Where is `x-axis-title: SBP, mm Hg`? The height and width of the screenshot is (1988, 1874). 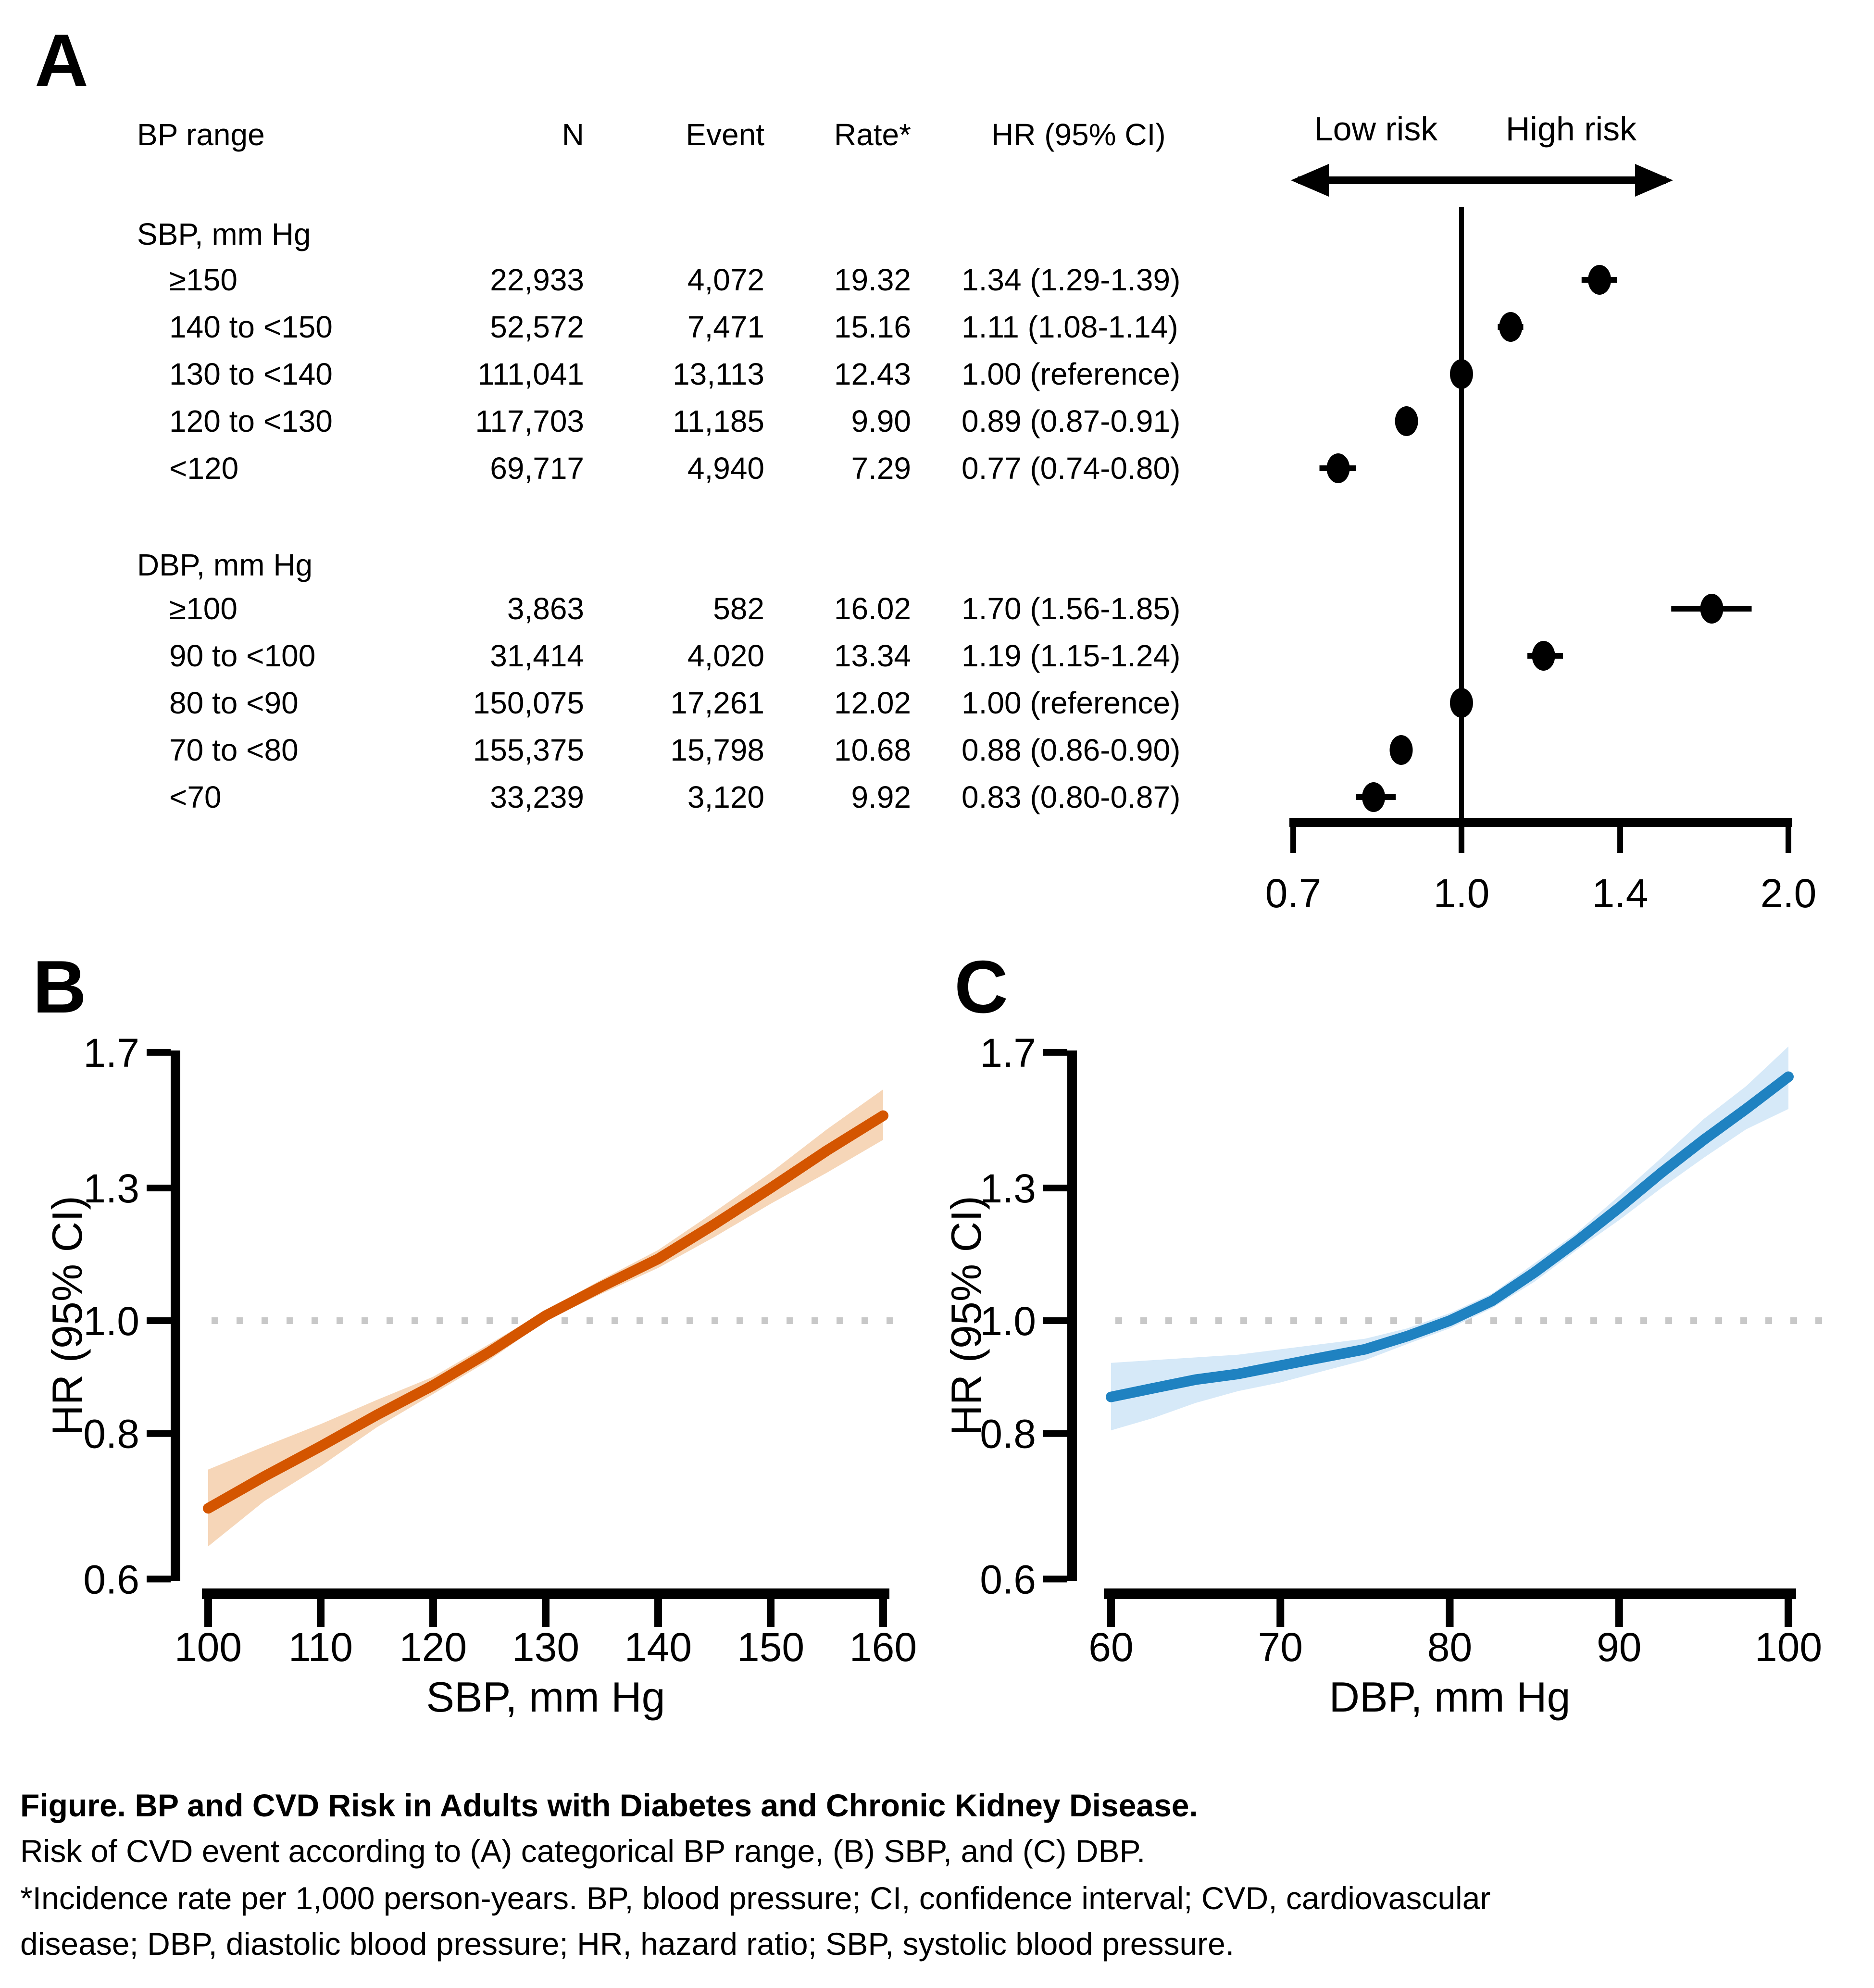
x-axis-title: SBP, mm Hg is located at coordinates (545, 1697).